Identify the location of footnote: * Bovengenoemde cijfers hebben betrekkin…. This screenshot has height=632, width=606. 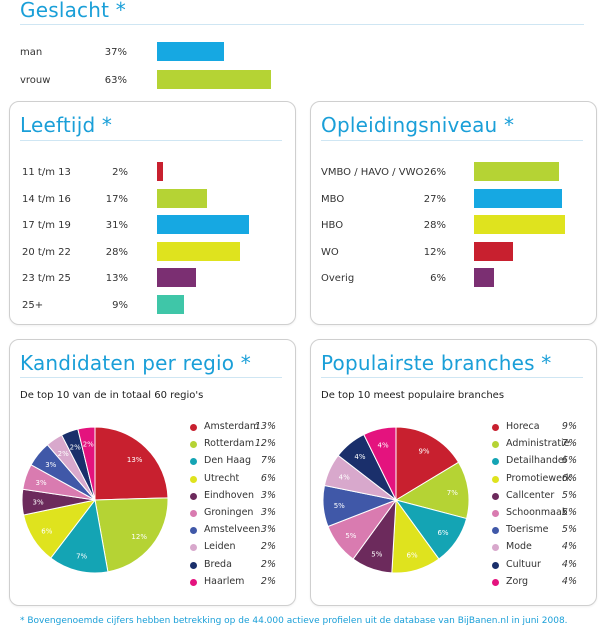
(294, 621).